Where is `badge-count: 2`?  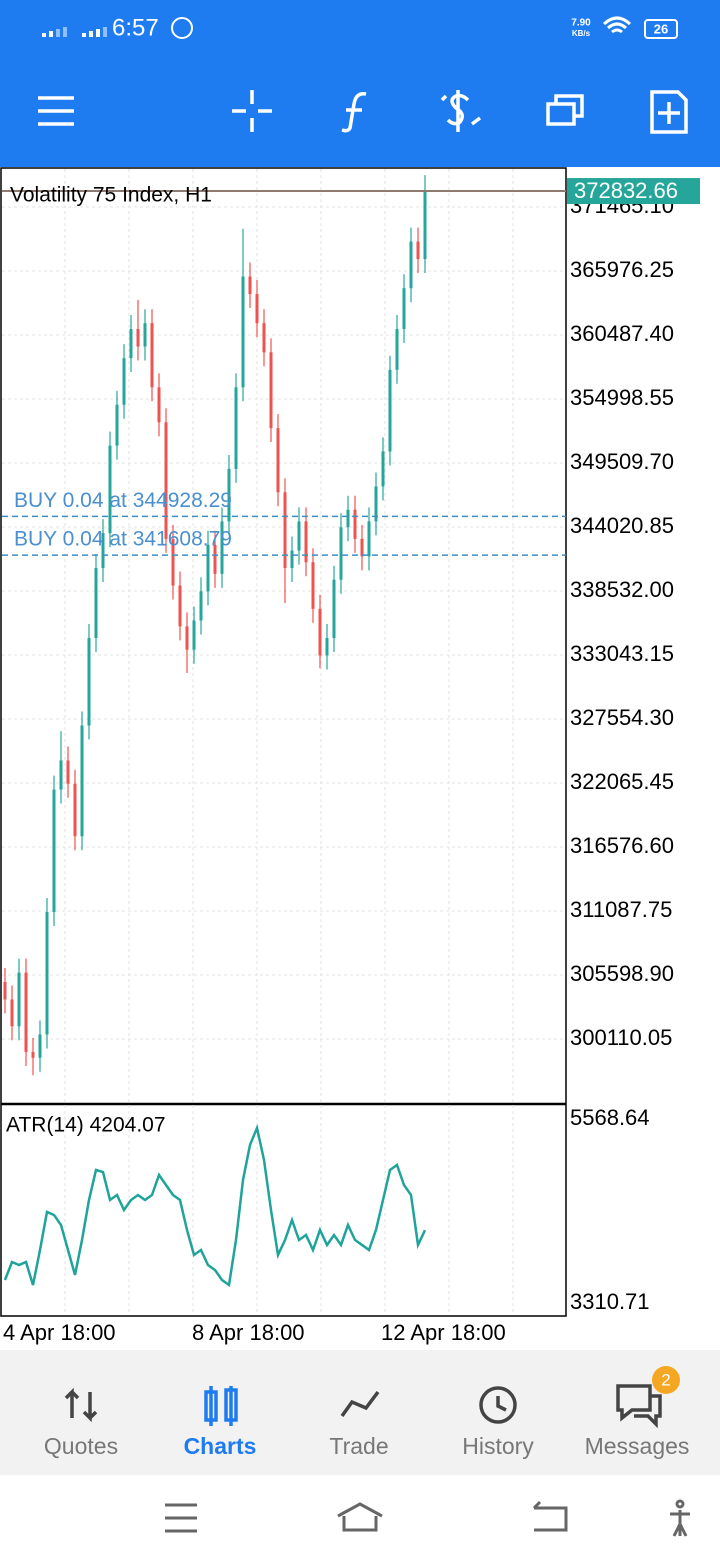 badge-count: 2 is located at coordinates (665, 1379).